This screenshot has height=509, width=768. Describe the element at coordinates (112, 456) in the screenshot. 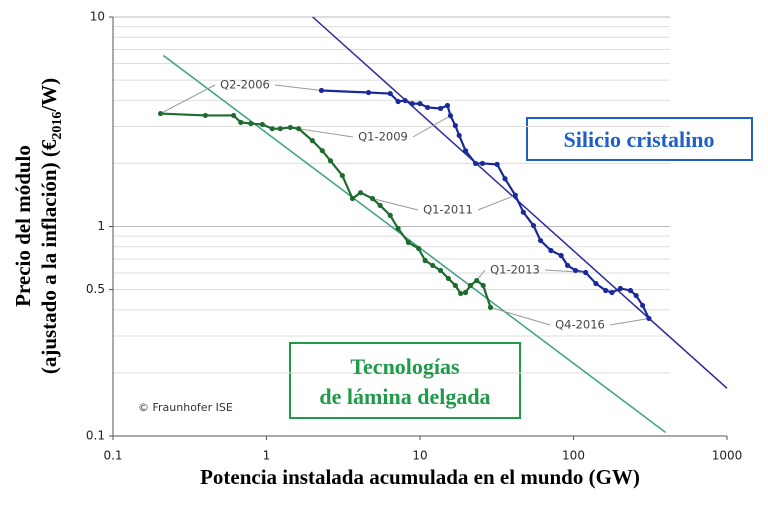

I see `x-tick-label: 0.1` at that location.